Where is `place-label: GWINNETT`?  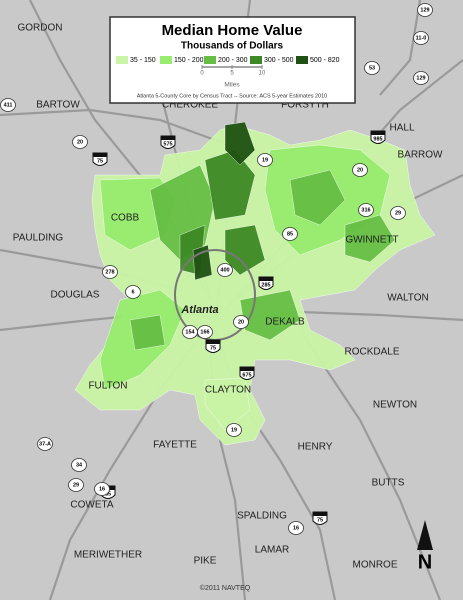
place-label: GWINNETT is located at coordinates (371, 240).